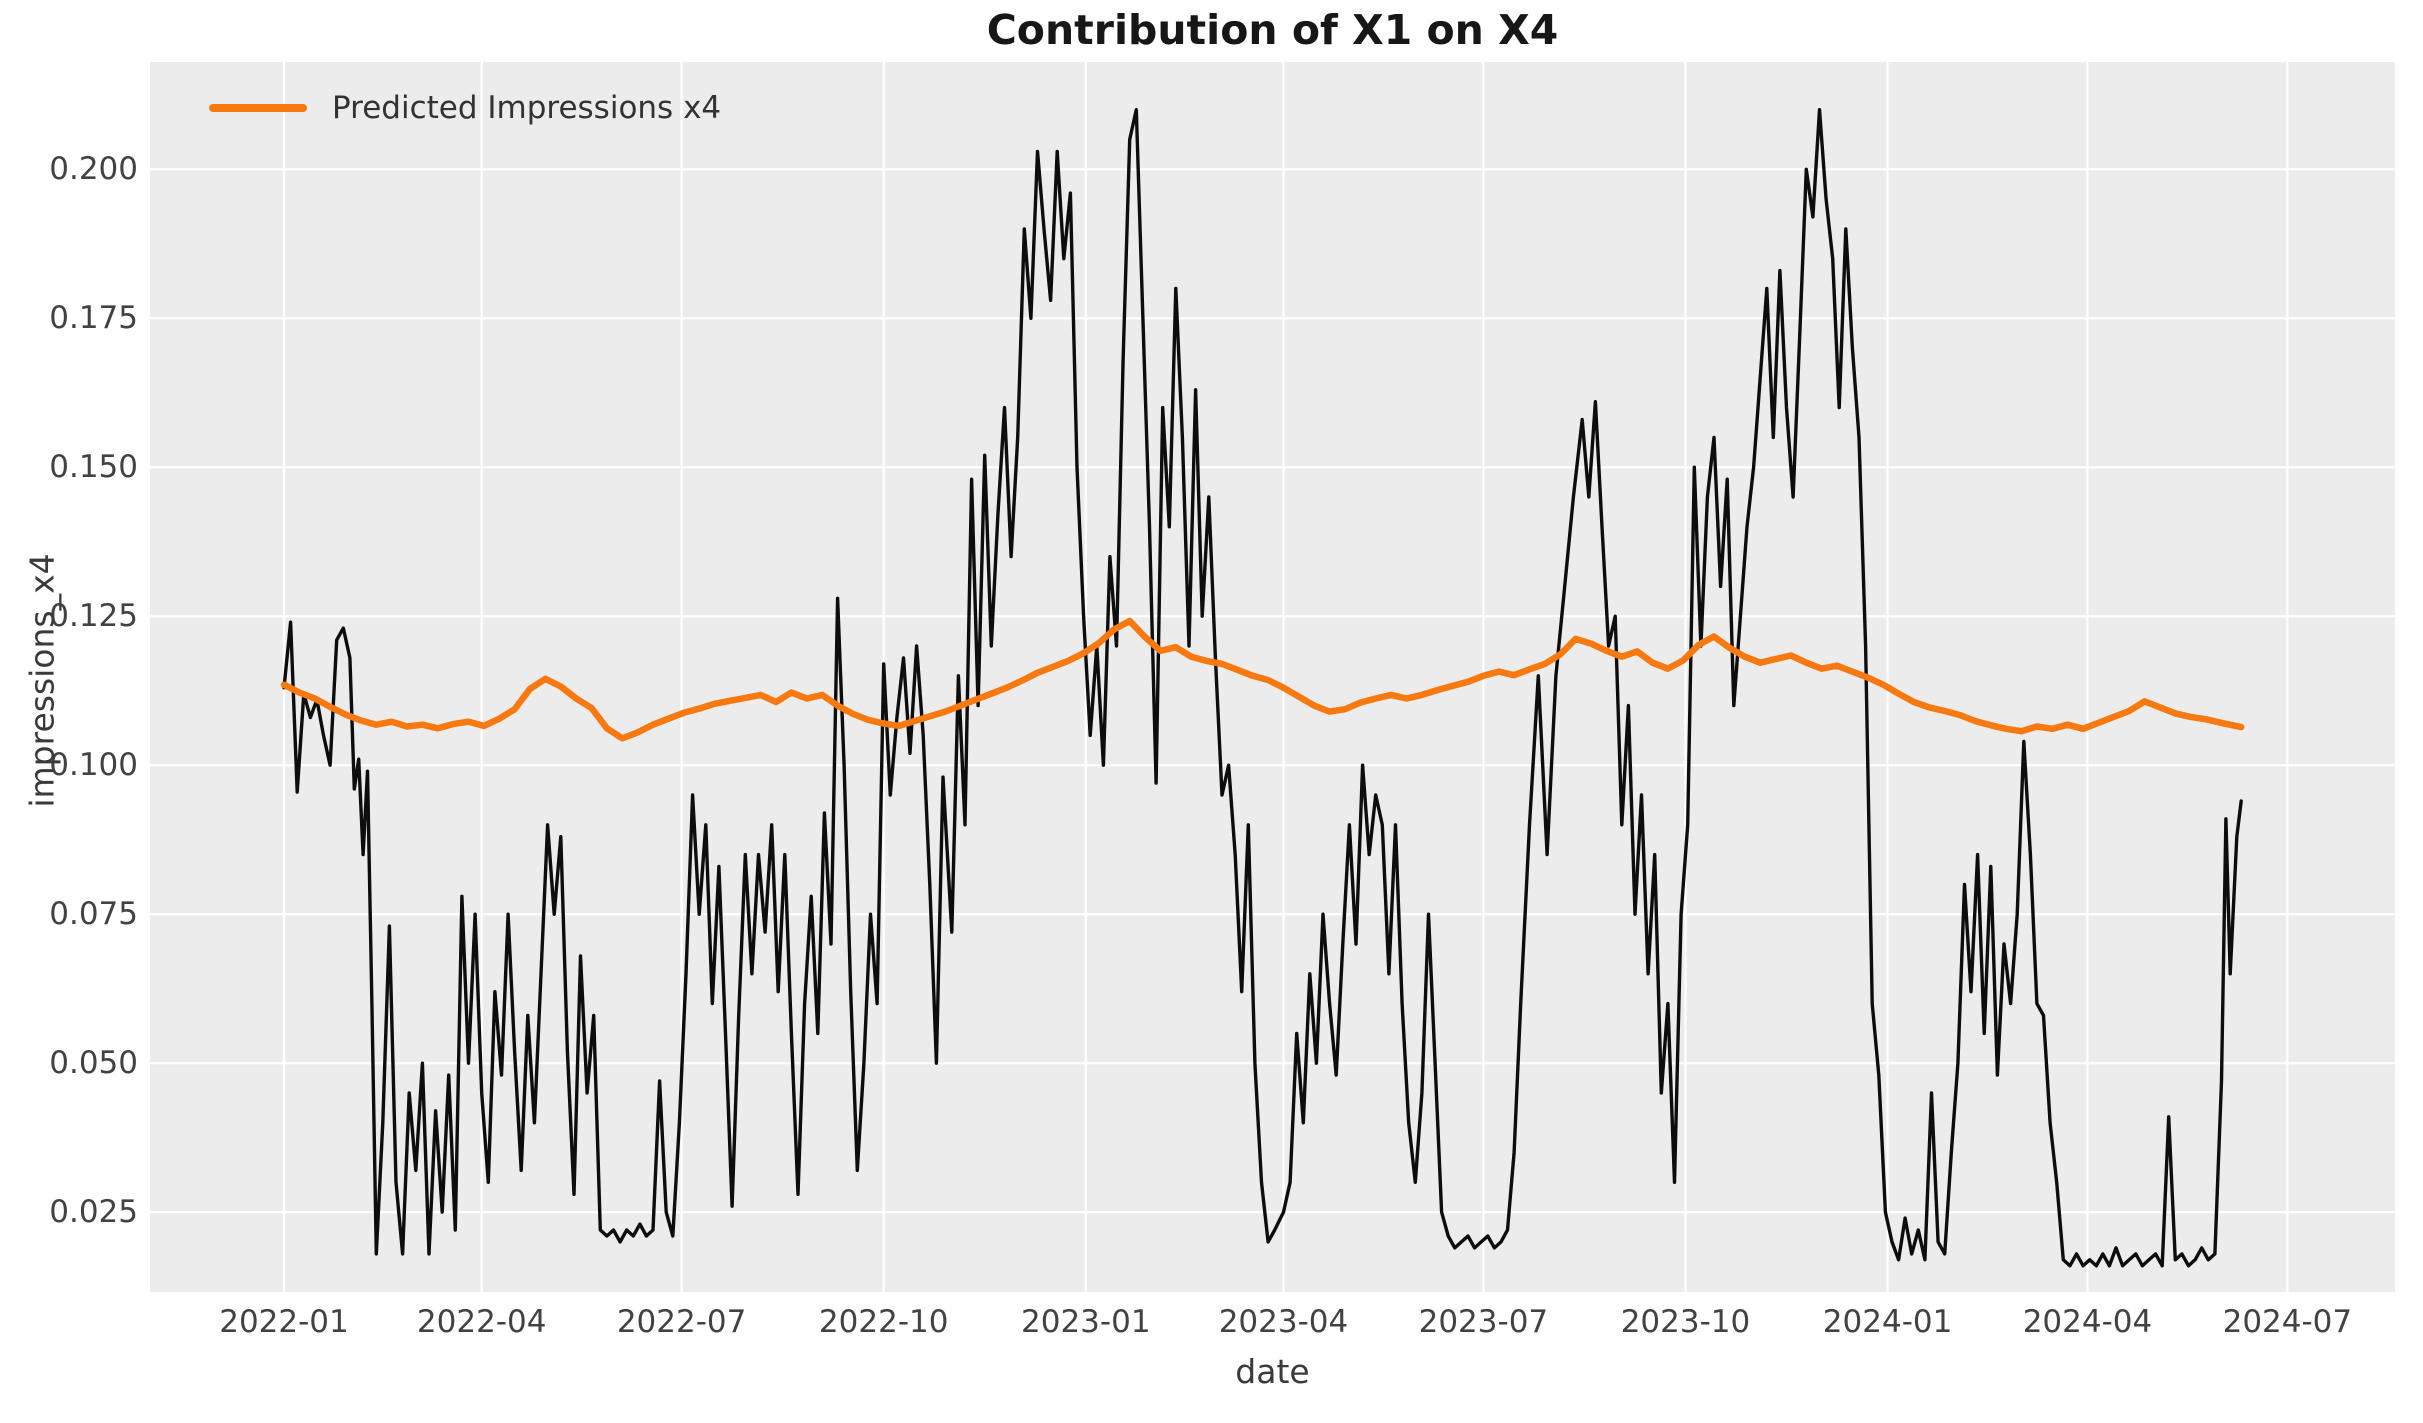 The image size is (2423, 1423). Describe the element at coordinates (93, 616) in the screenshot. I see `y-tick-label: 0.125` at that location.